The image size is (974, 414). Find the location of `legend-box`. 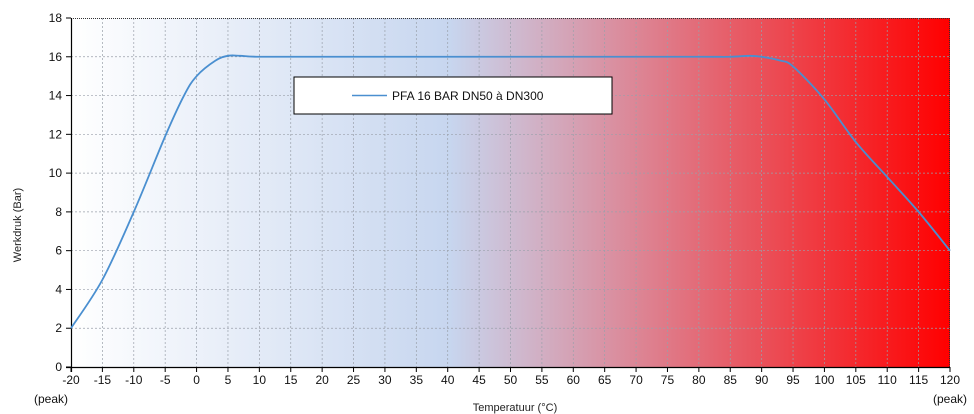

legend-box is located at coordinates (453, 95).